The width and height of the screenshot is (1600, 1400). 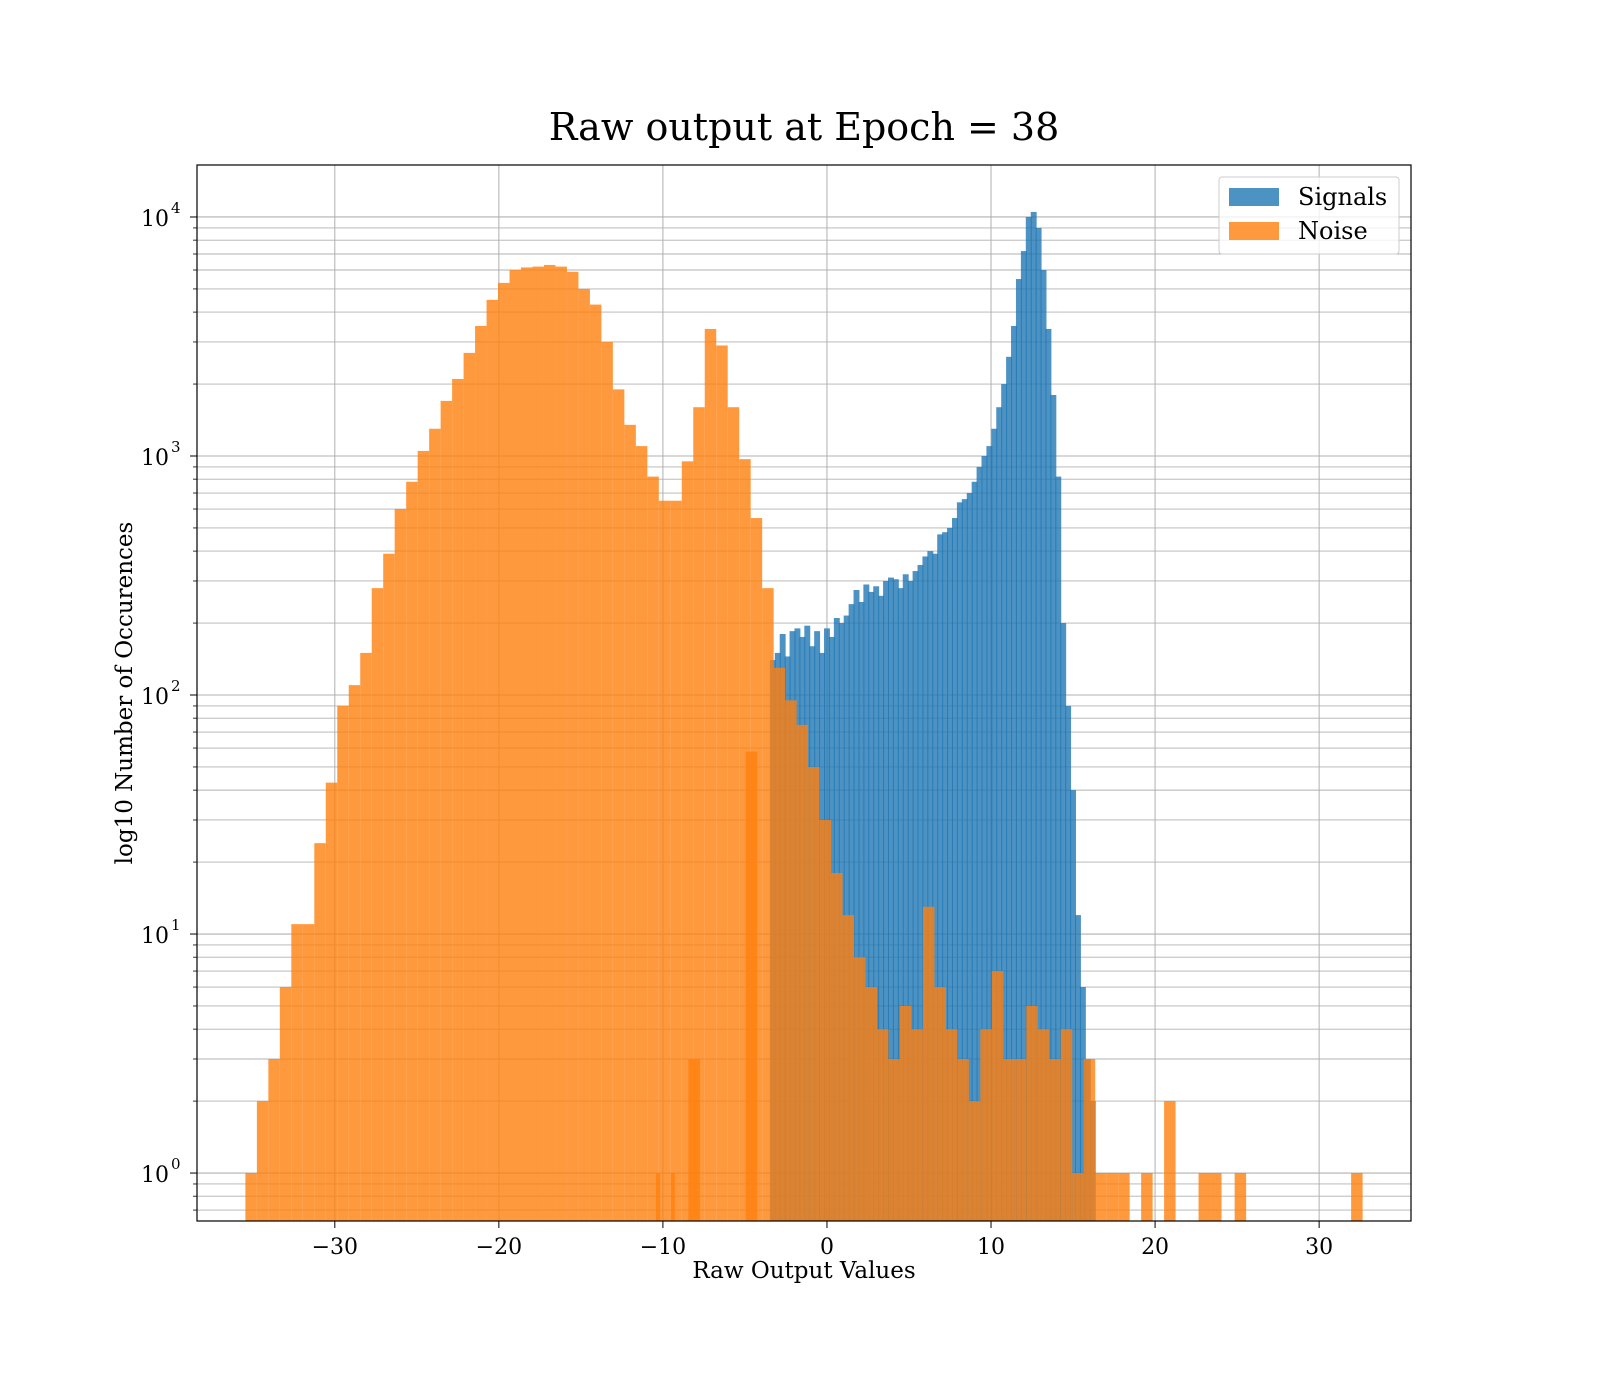 What do you see at coordinates (822, 1240) in the screenshot?
I see `x-axis: −30 −20 −10 0 10 20 30` at bounding box center [822, 1240].